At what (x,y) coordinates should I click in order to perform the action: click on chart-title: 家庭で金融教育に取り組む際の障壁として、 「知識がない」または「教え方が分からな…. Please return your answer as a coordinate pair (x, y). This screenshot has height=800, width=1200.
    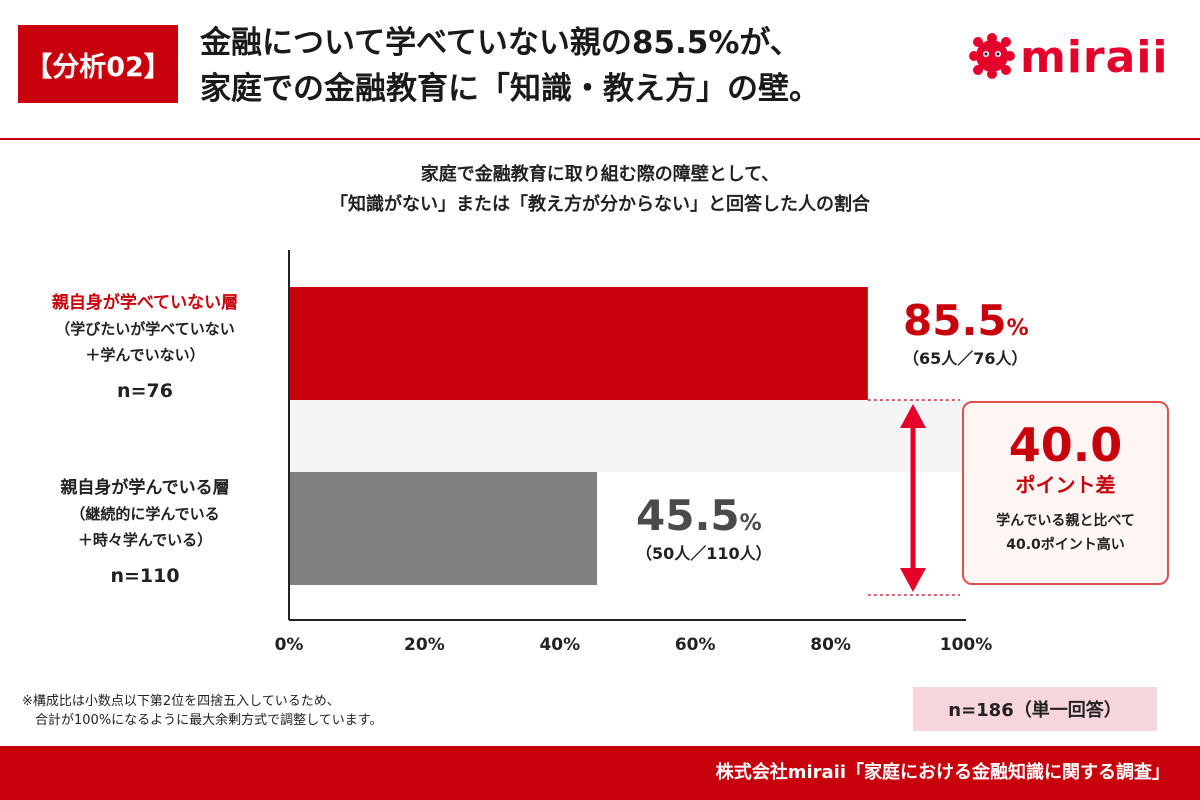
    Looking at the image, I should click on (600, 190).